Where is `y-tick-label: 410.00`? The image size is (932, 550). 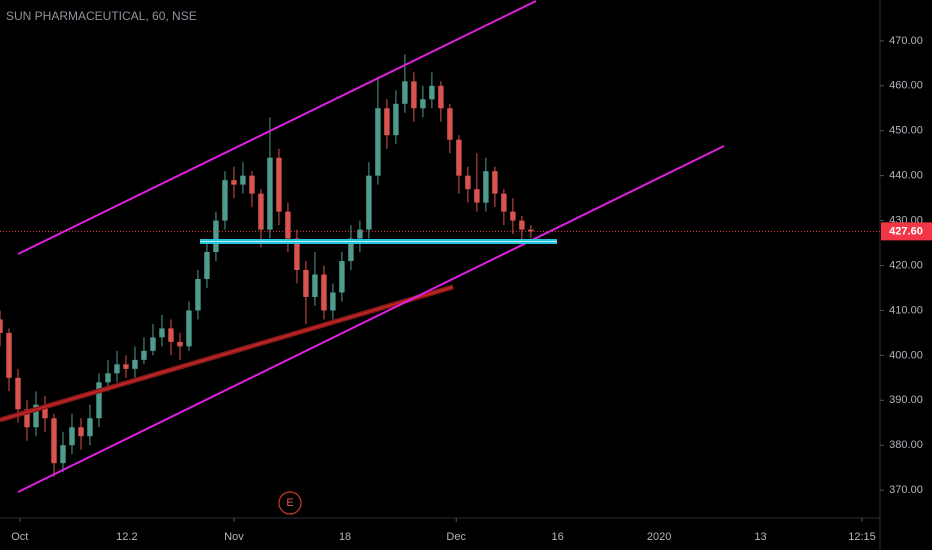 y-tick-label: 410.00 is located at coordinates (906, 310).